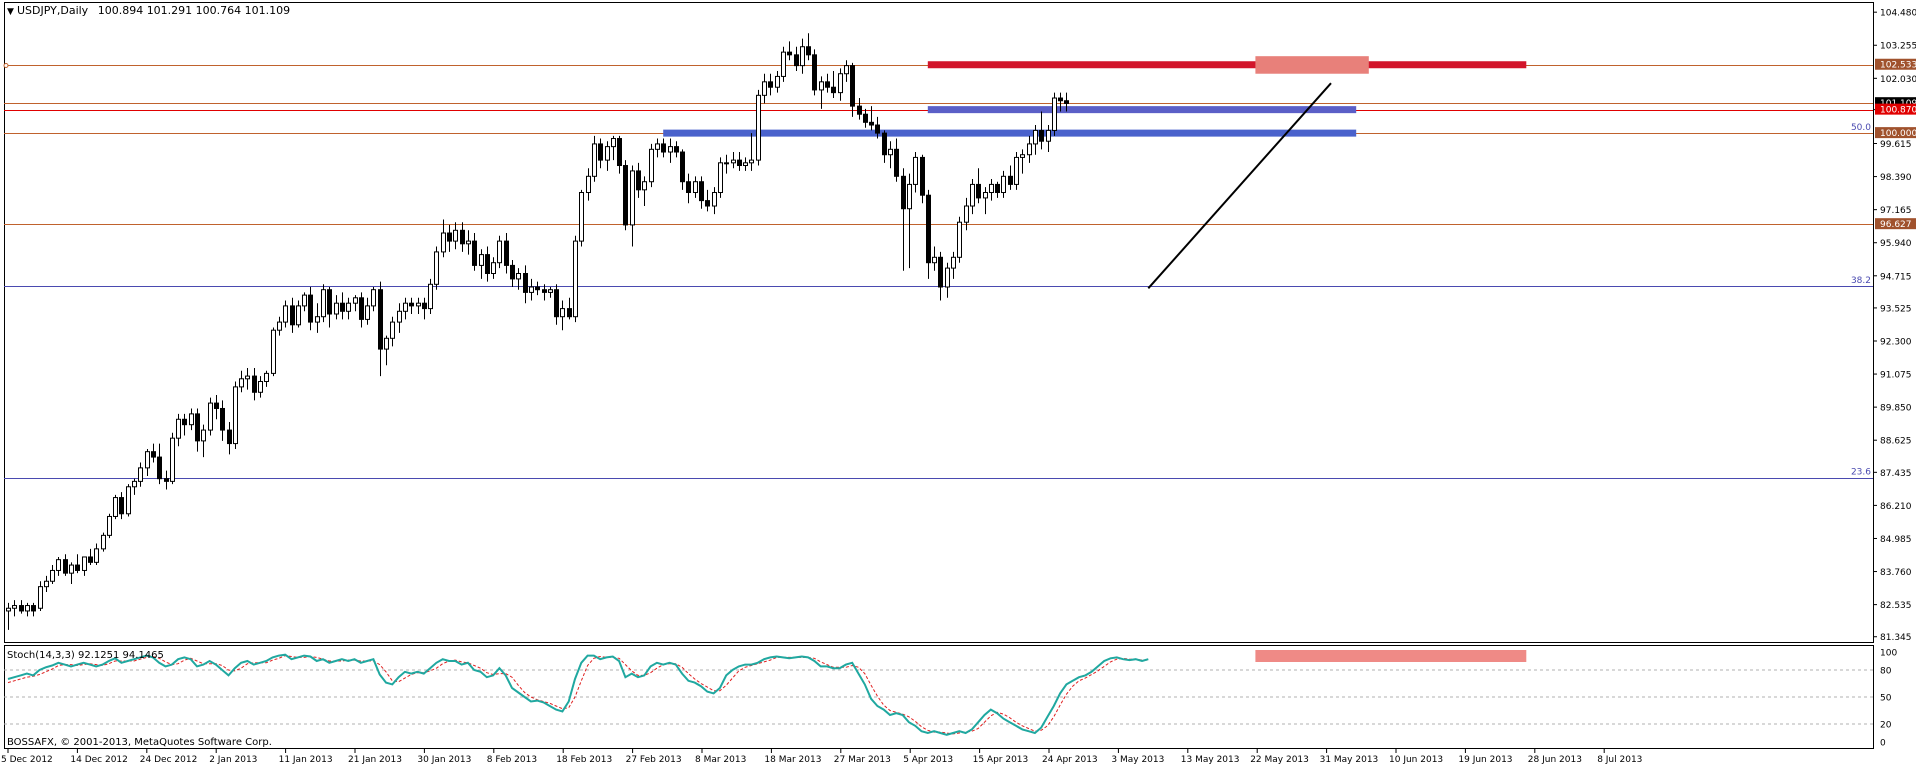 The image size is (1916, 766). Describe the element at coordinates (1227, 65) in the screenshot. I see `resistance-zone-bar` at that location.